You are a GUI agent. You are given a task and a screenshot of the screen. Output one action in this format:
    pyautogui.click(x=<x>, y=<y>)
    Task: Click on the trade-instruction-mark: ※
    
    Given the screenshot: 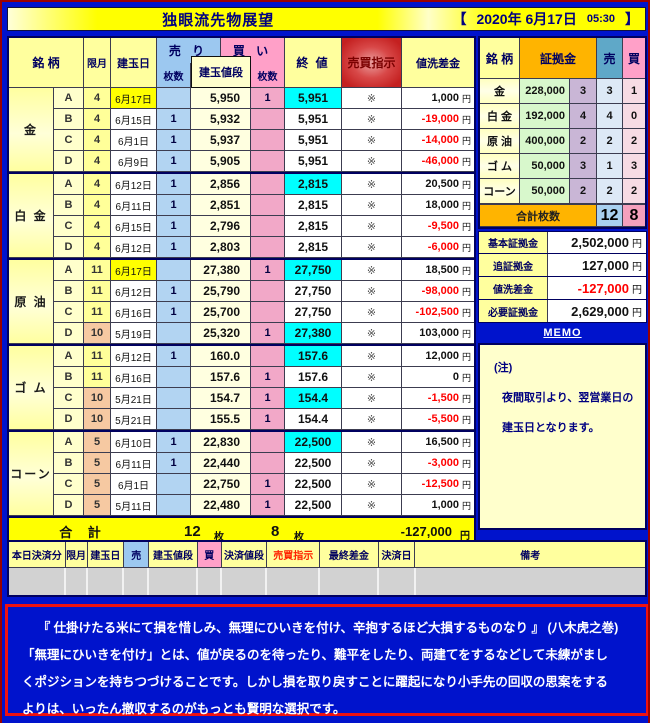 What is the action you would take?
    pyautogui.click(x=372, y=270)
    